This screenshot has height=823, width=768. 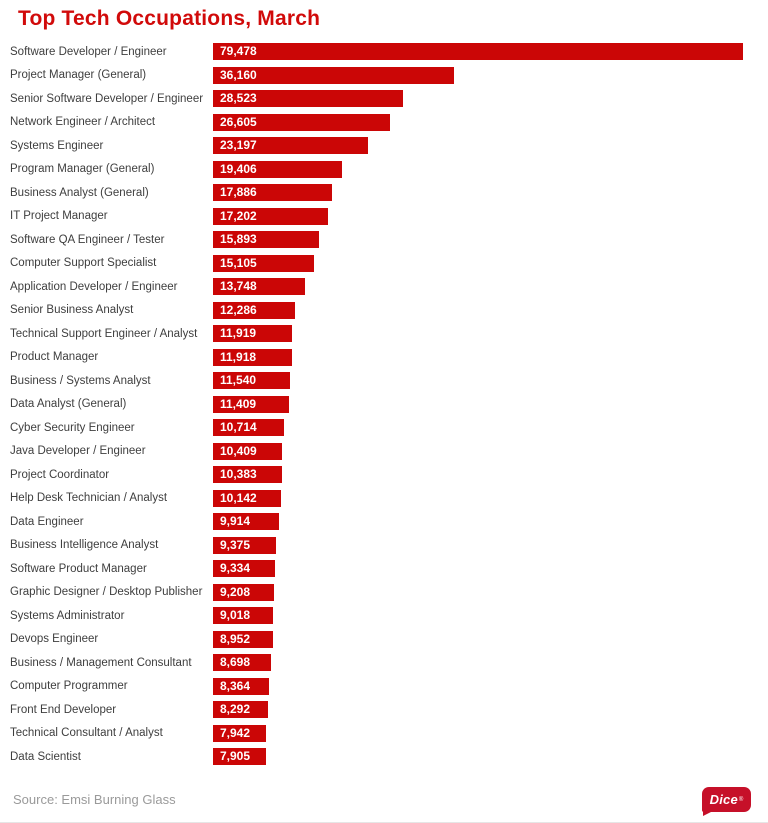 I want to click on bar-track: 11,918, so click(x=478, y=357).